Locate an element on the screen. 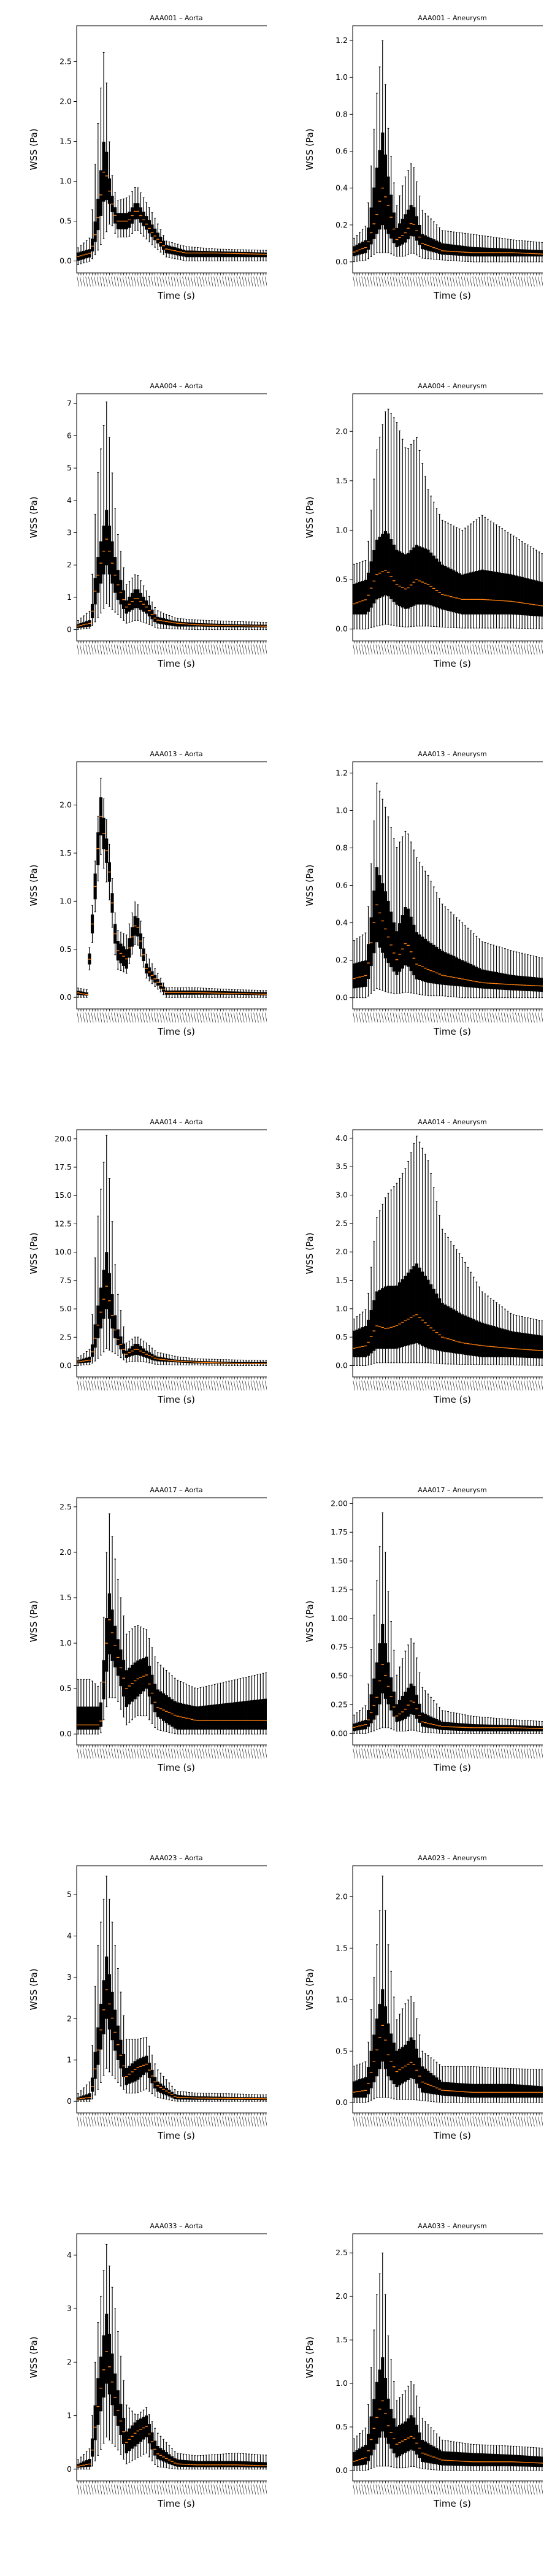  y-tick-label: 2.5 is located at coordinates (65, 61).